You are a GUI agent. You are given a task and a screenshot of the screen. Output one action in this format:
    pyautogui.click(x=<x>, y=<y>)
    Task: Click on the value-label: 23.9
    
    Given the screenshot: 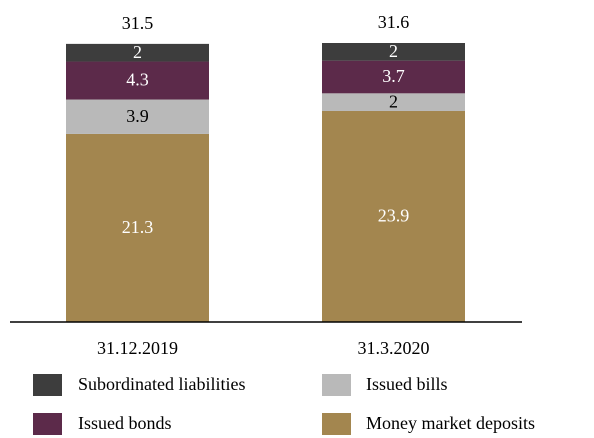 What is the action you would take?
    pyautogui.click(x=394, y=216)
    